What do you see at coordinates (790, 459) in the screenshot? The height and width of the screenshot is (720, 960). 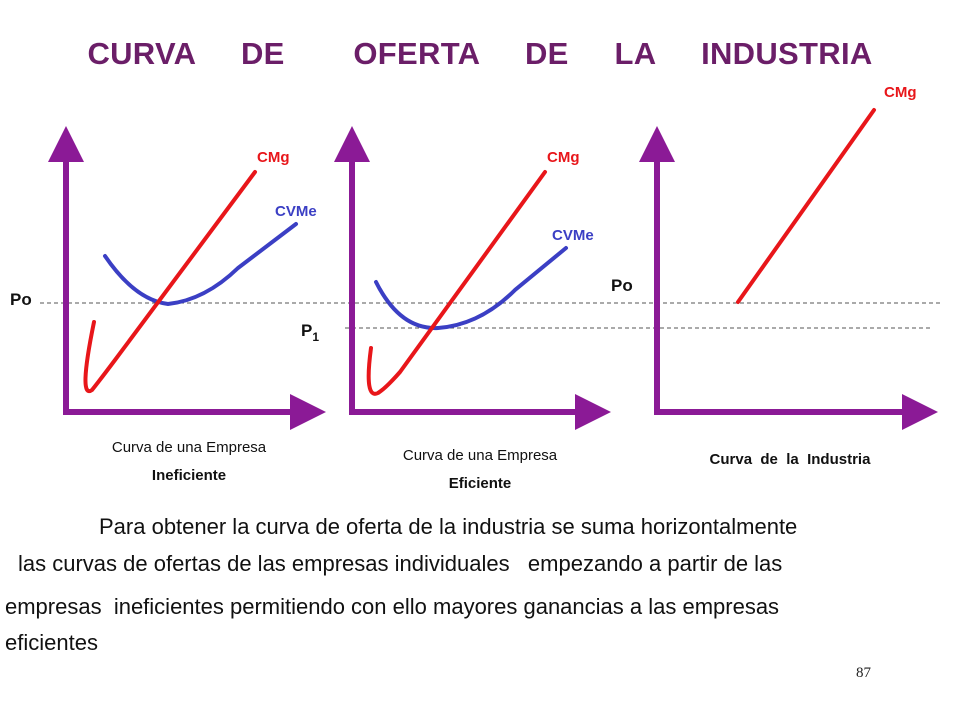 I see `panel-3-caption: Curva de la Industria` at bounding box center [790, 459].